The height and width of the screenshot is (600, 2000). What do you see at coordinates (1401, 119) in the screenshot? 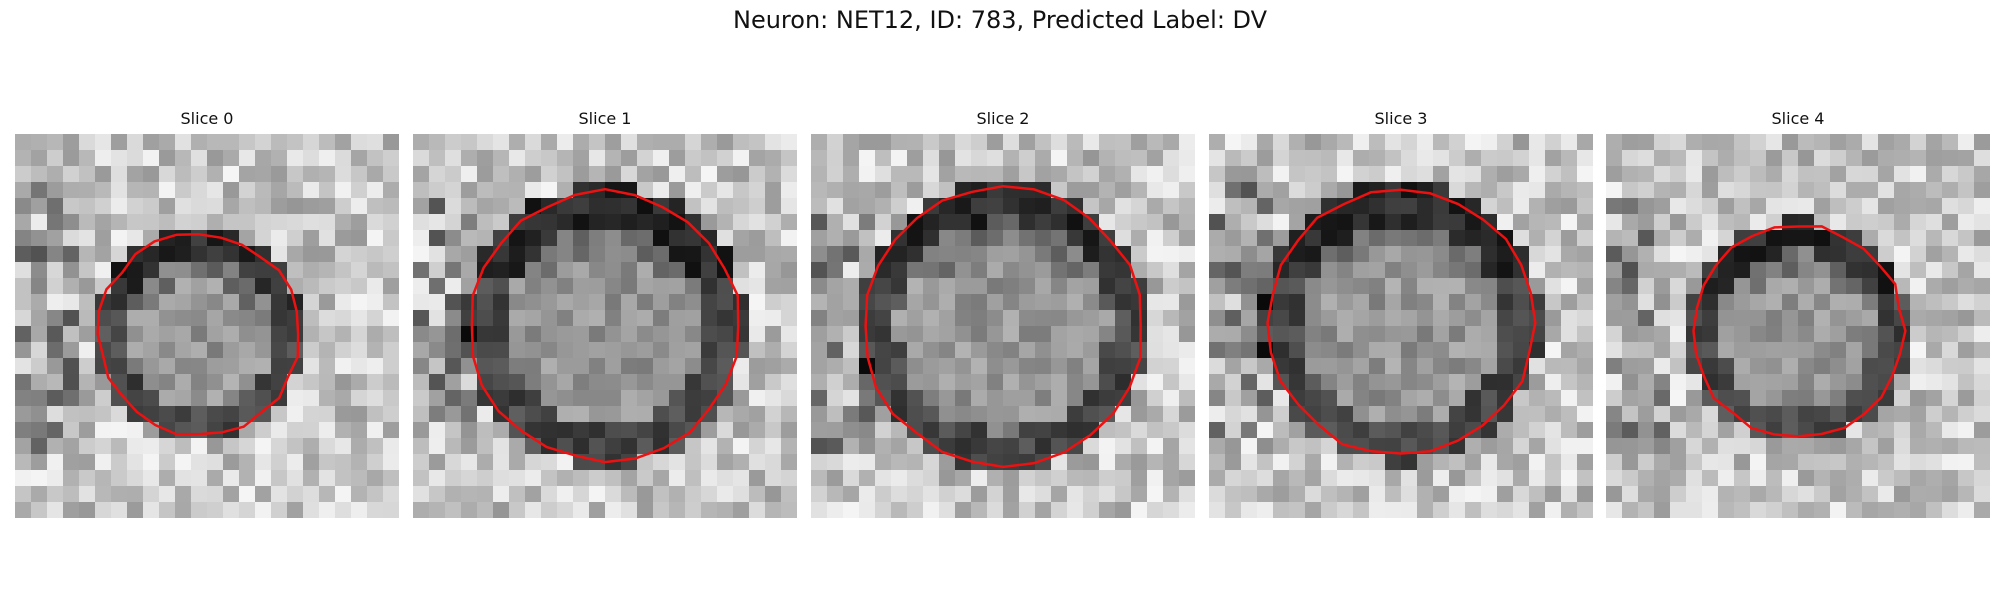
I see `slice-title: Slice 3` at bounding box center [1401, 119].